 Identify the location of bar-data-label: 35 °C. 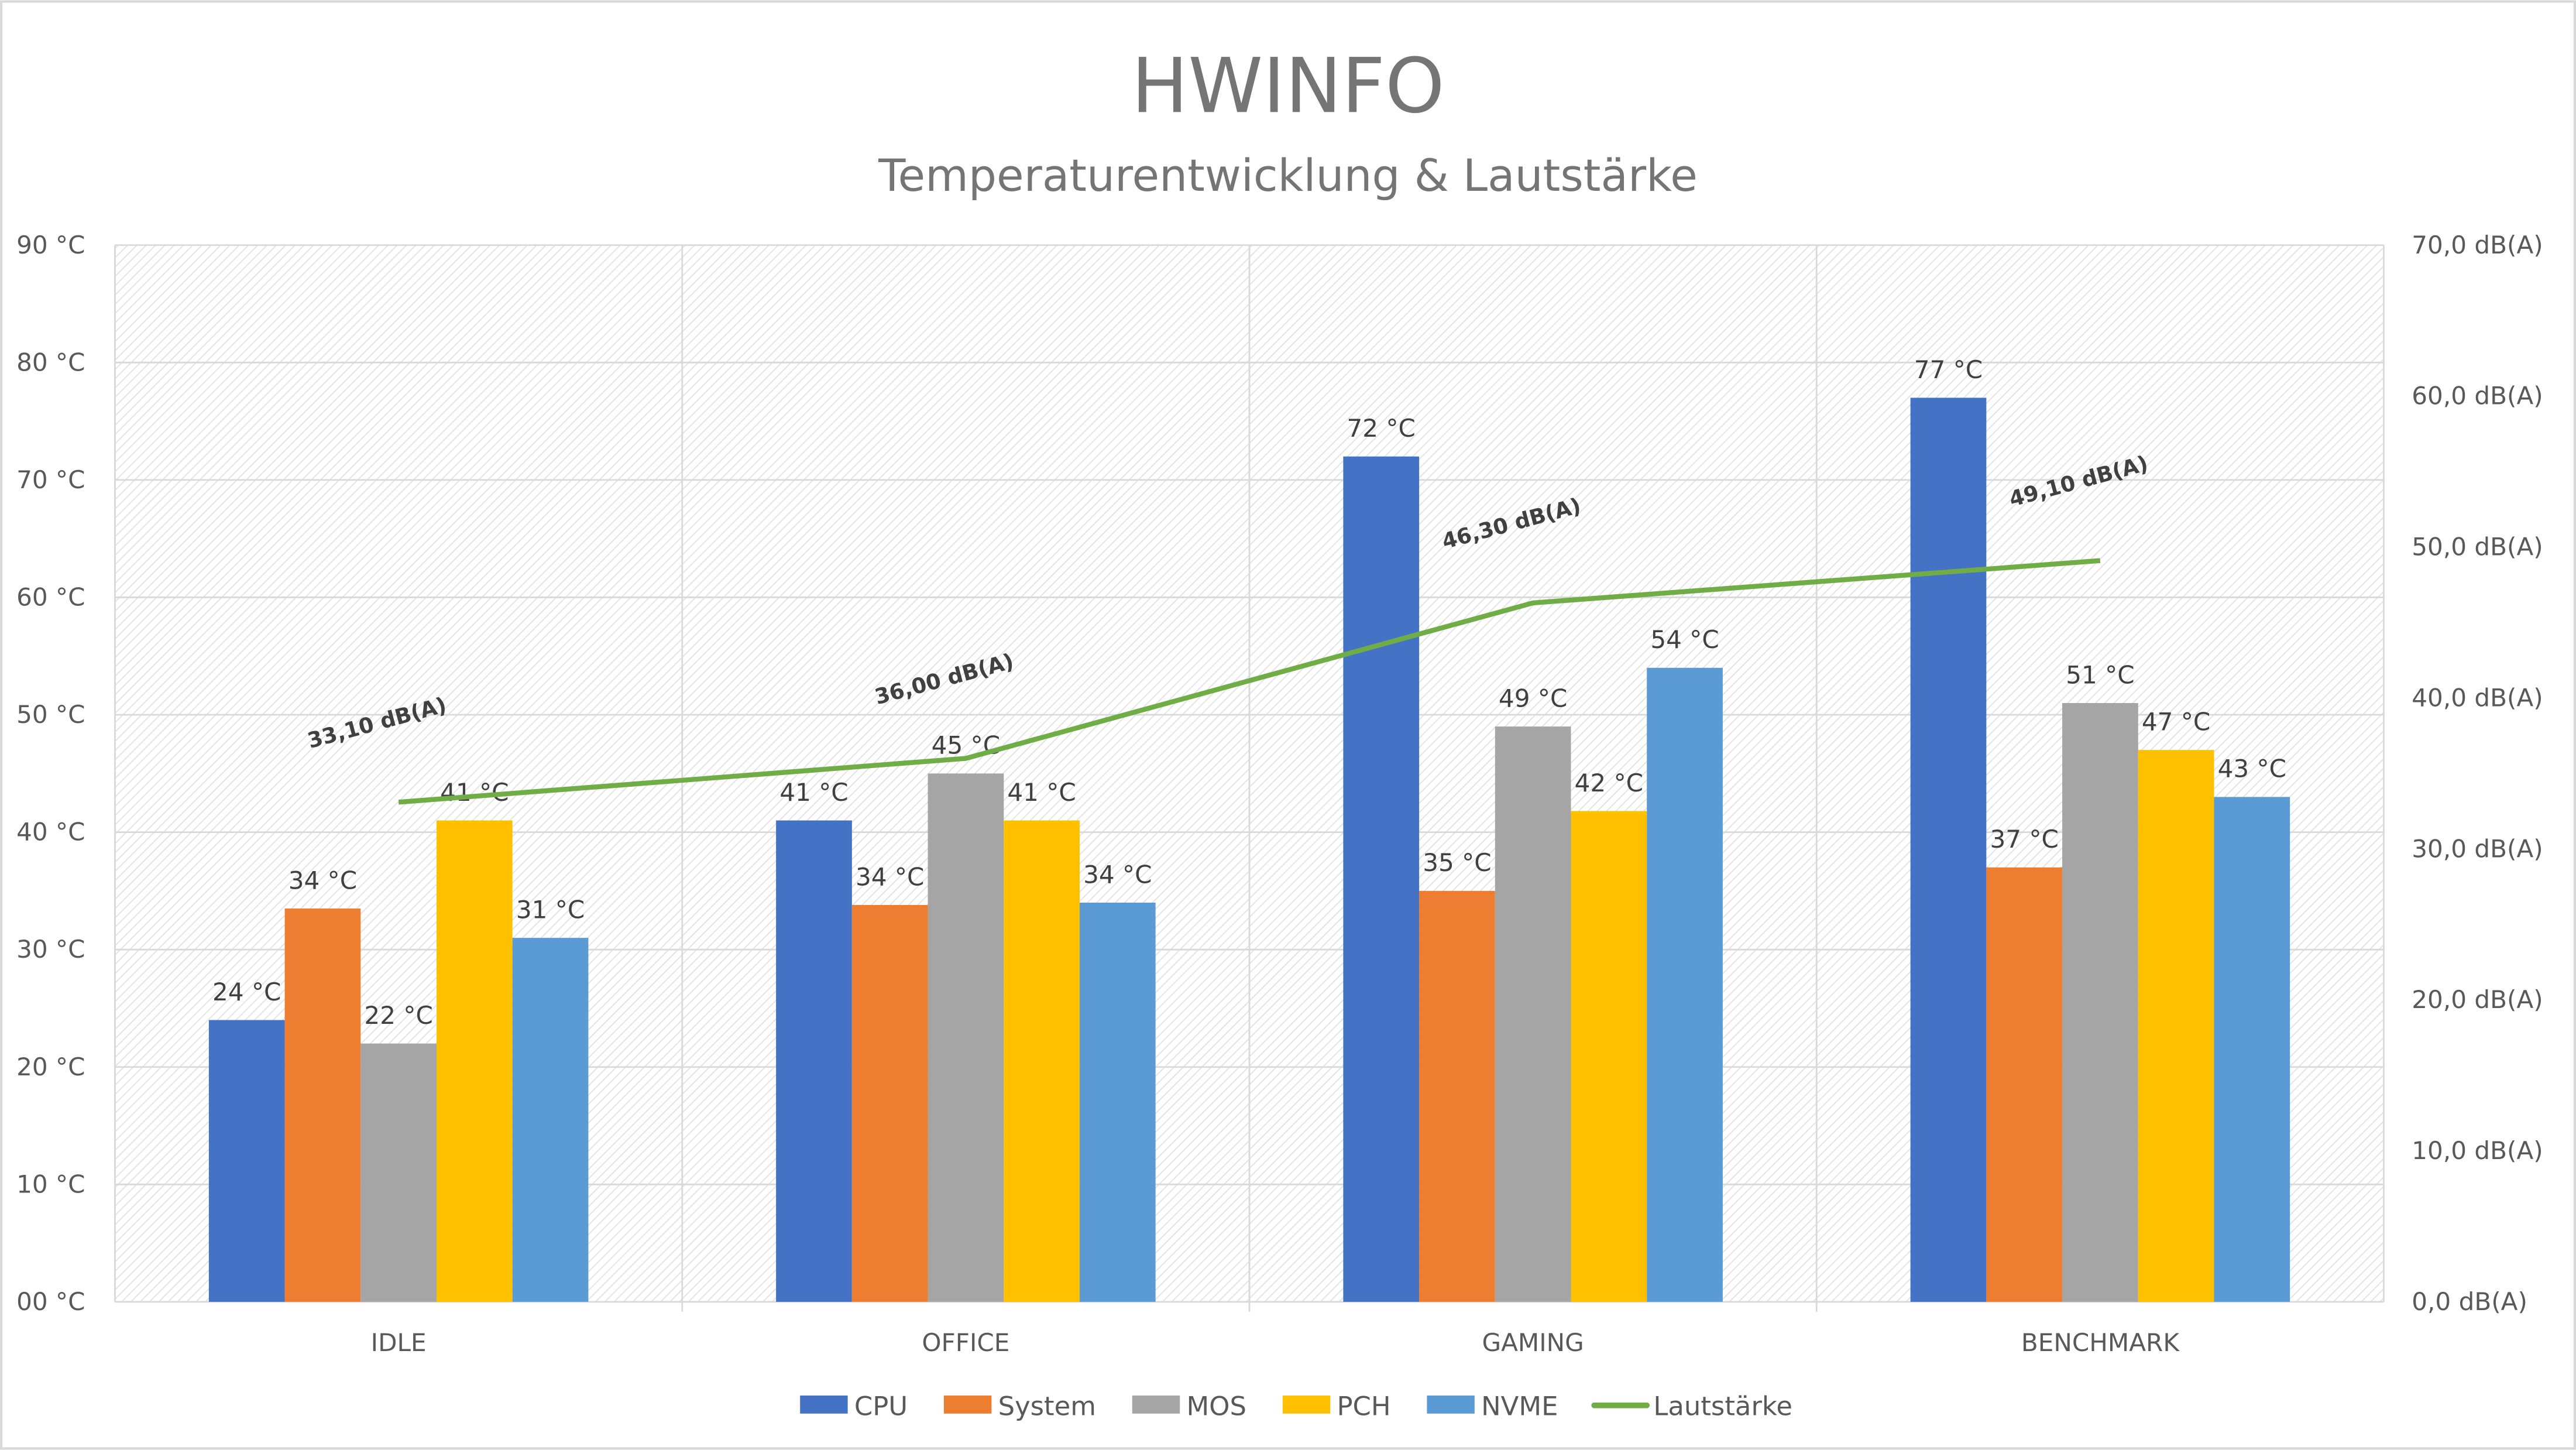
(1457, 862).